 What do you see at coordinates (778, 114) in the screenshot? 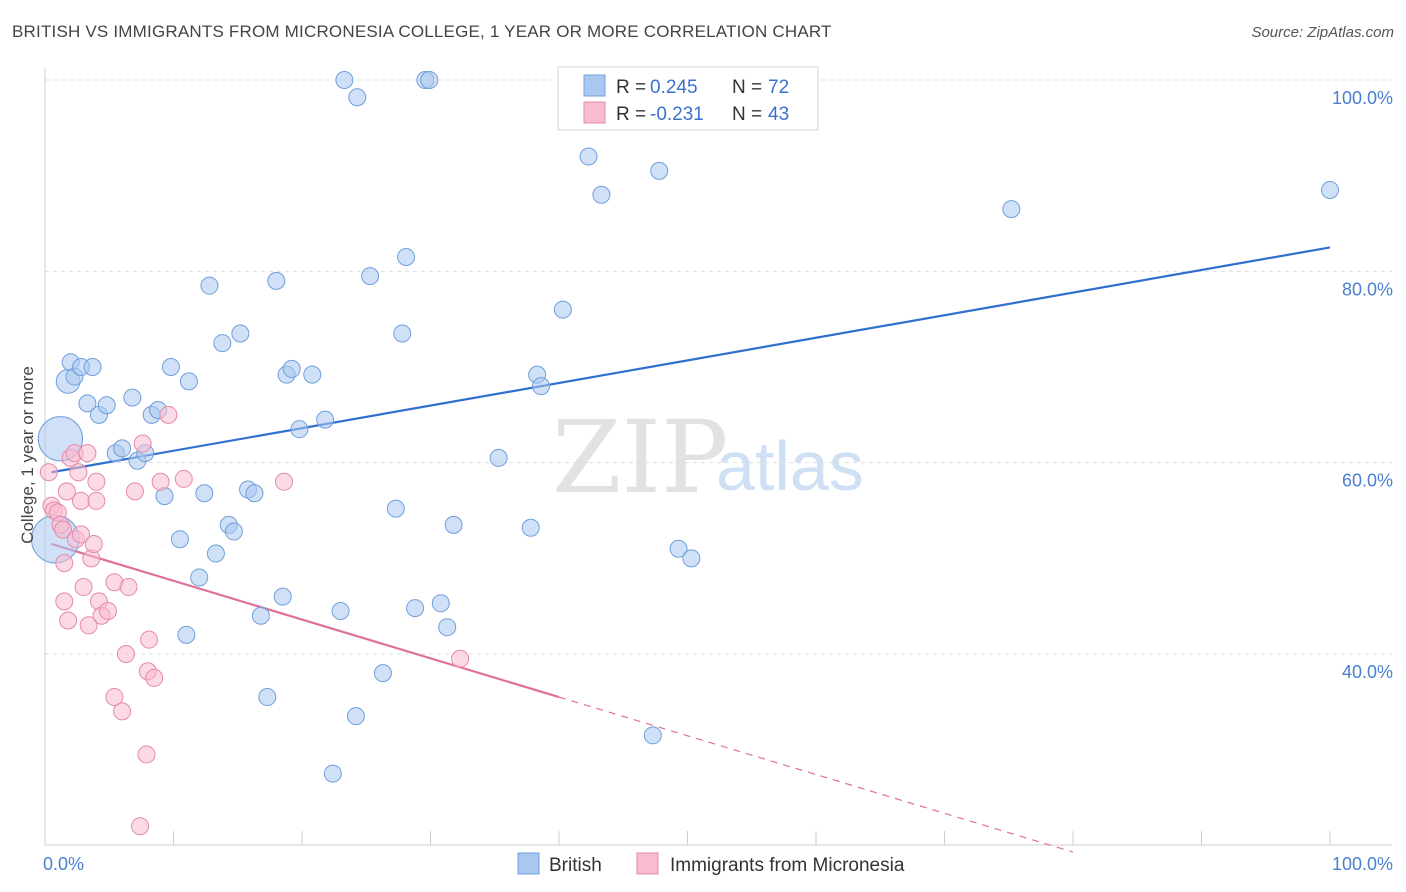
I see `legend-n-value: 43` at bounding box center [778, 114].